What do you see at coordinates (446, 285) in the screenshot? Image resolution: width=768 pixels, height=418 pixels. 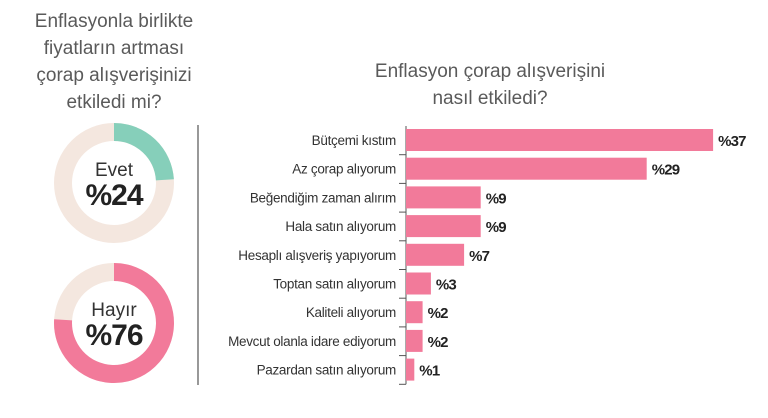 I see `value-label: %3` at bounding box center [446, 285].